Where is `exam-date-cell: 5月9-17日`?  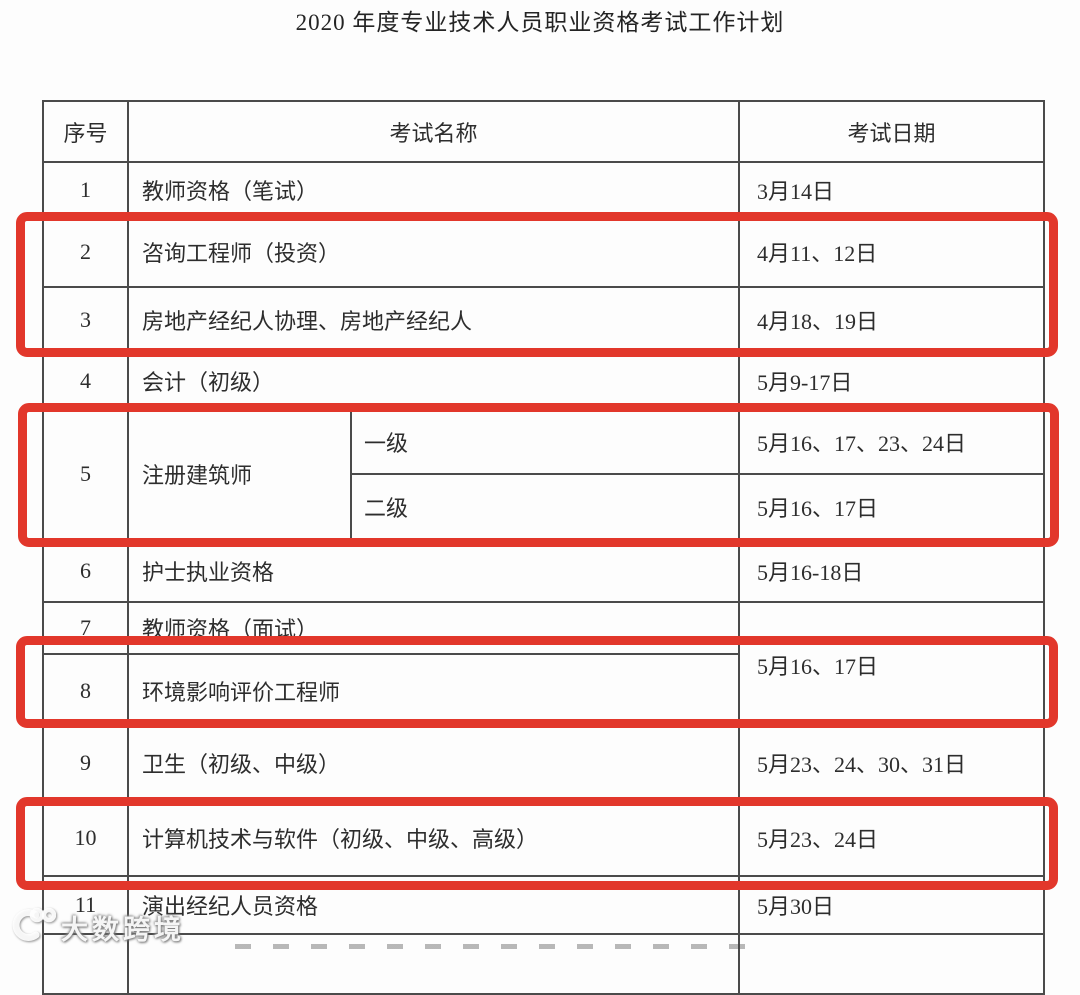 exam-date-cell: 5月9-17日 is located at coordinates (892, 380).